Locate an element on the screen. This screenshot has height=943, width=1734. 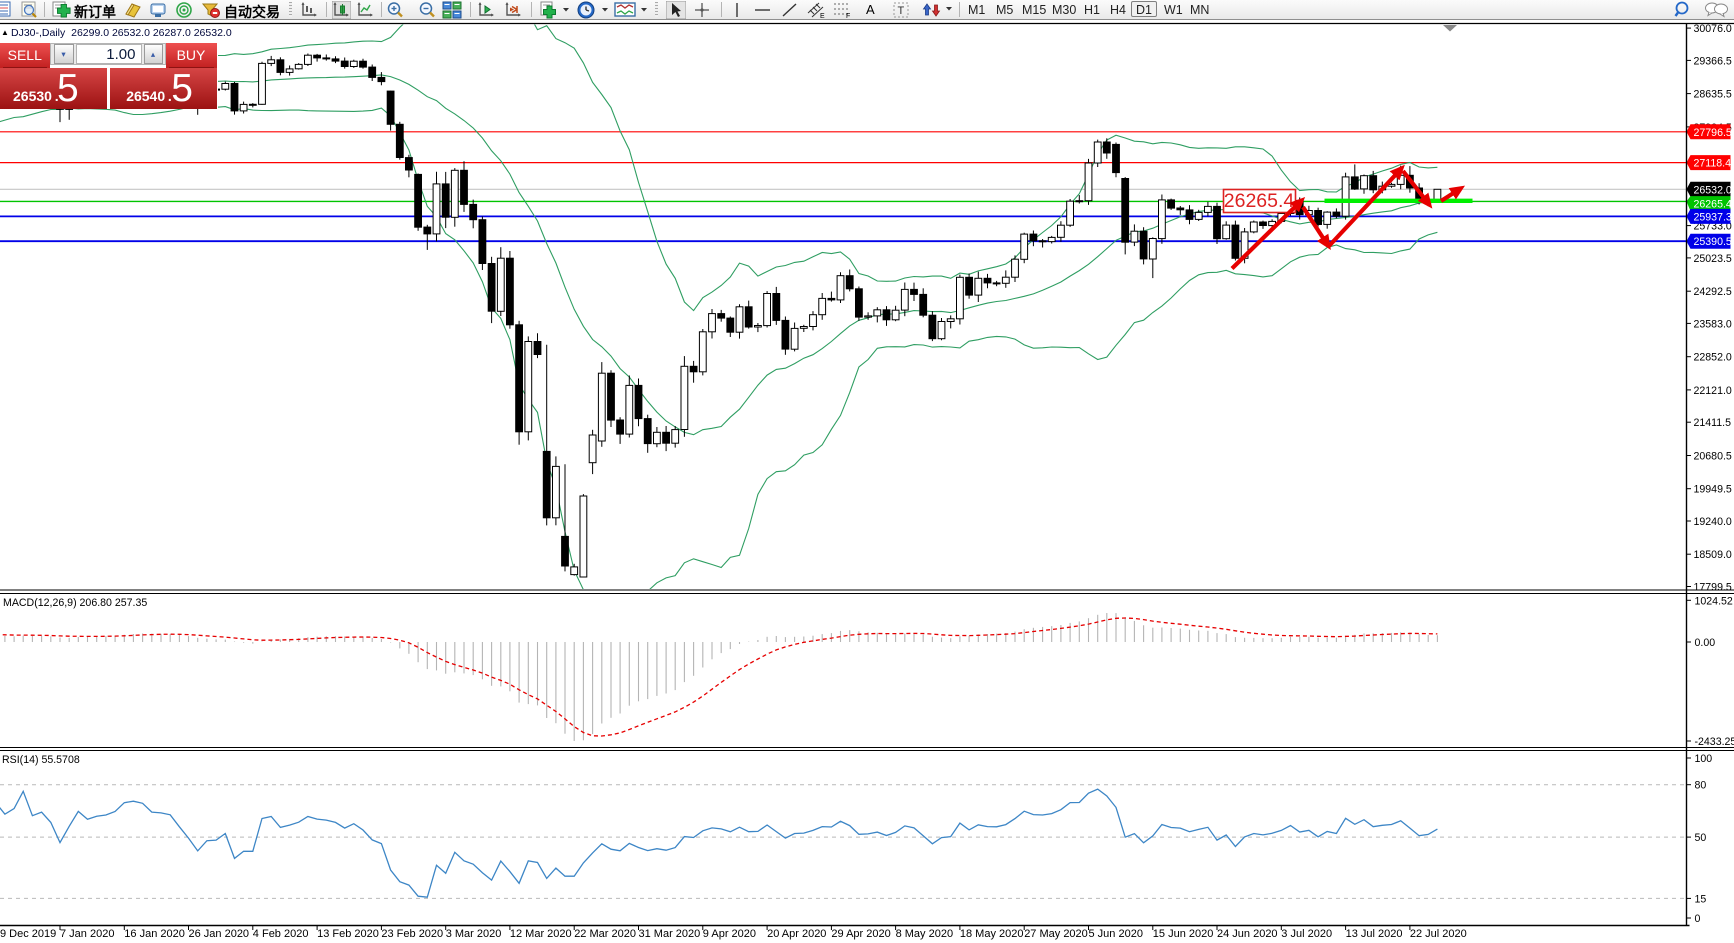
svg-text: 100 is located at coordinates (1704, 759).